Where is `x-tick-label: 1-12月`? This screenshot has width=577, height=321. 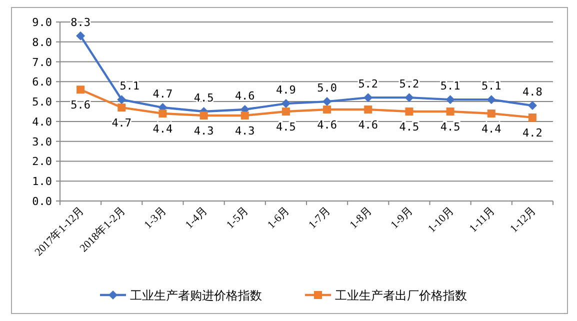
x-tick-label: 1-12月 is located at coordinates (523, 220).